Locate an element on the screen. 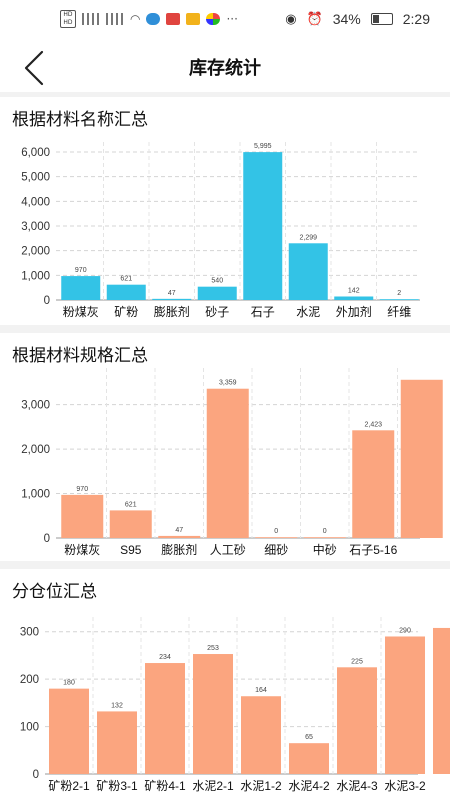 This screenshot has width=450, height=800. x-tick-label: 细砂 is located at coordinates (276, 550).